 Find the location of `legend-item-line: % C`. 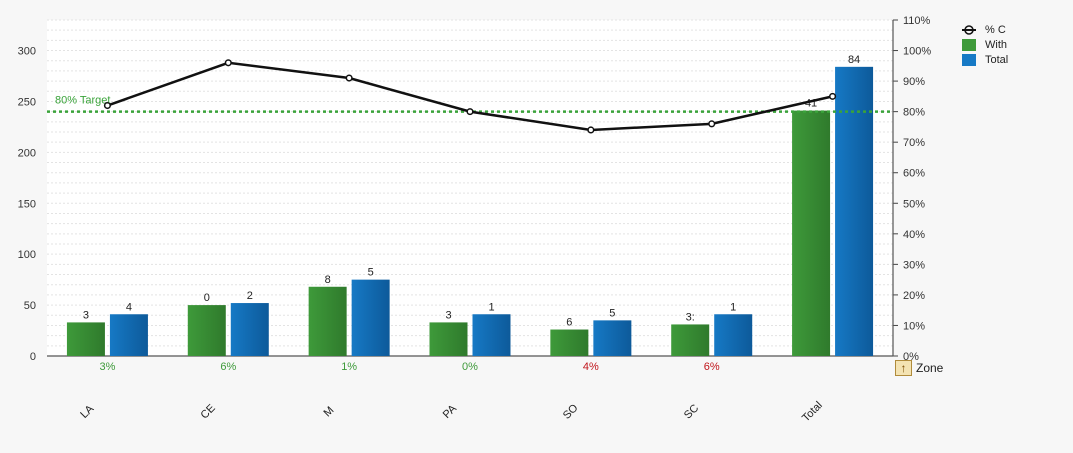

legend-item-line: % C is located at coordinates (985, 29).